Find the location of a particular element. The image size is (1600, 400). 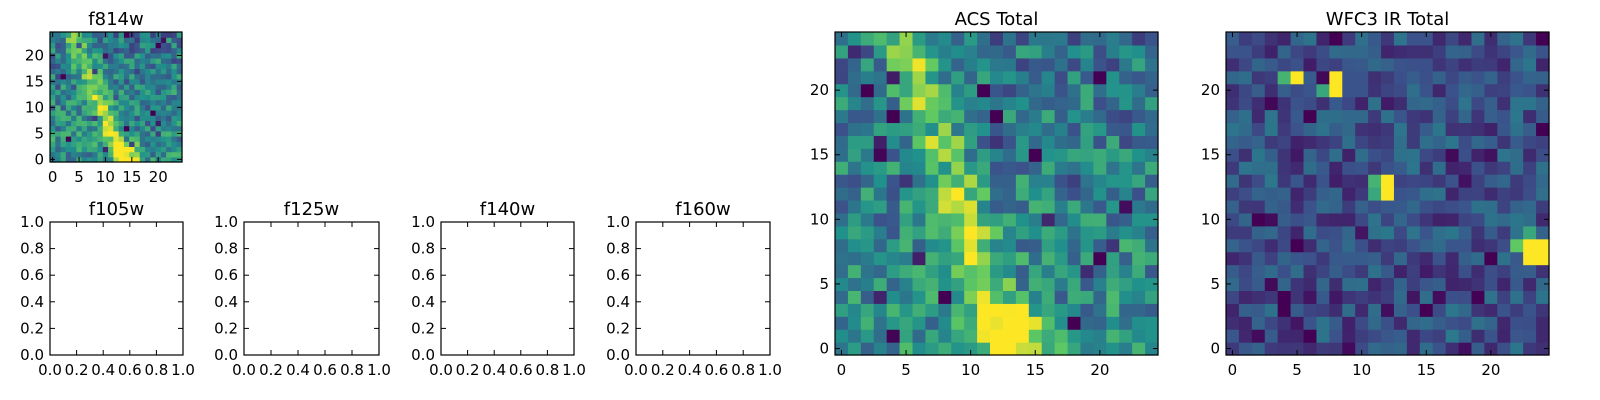

y-tick-label: 0.4 is located at coordinates (32, 302).